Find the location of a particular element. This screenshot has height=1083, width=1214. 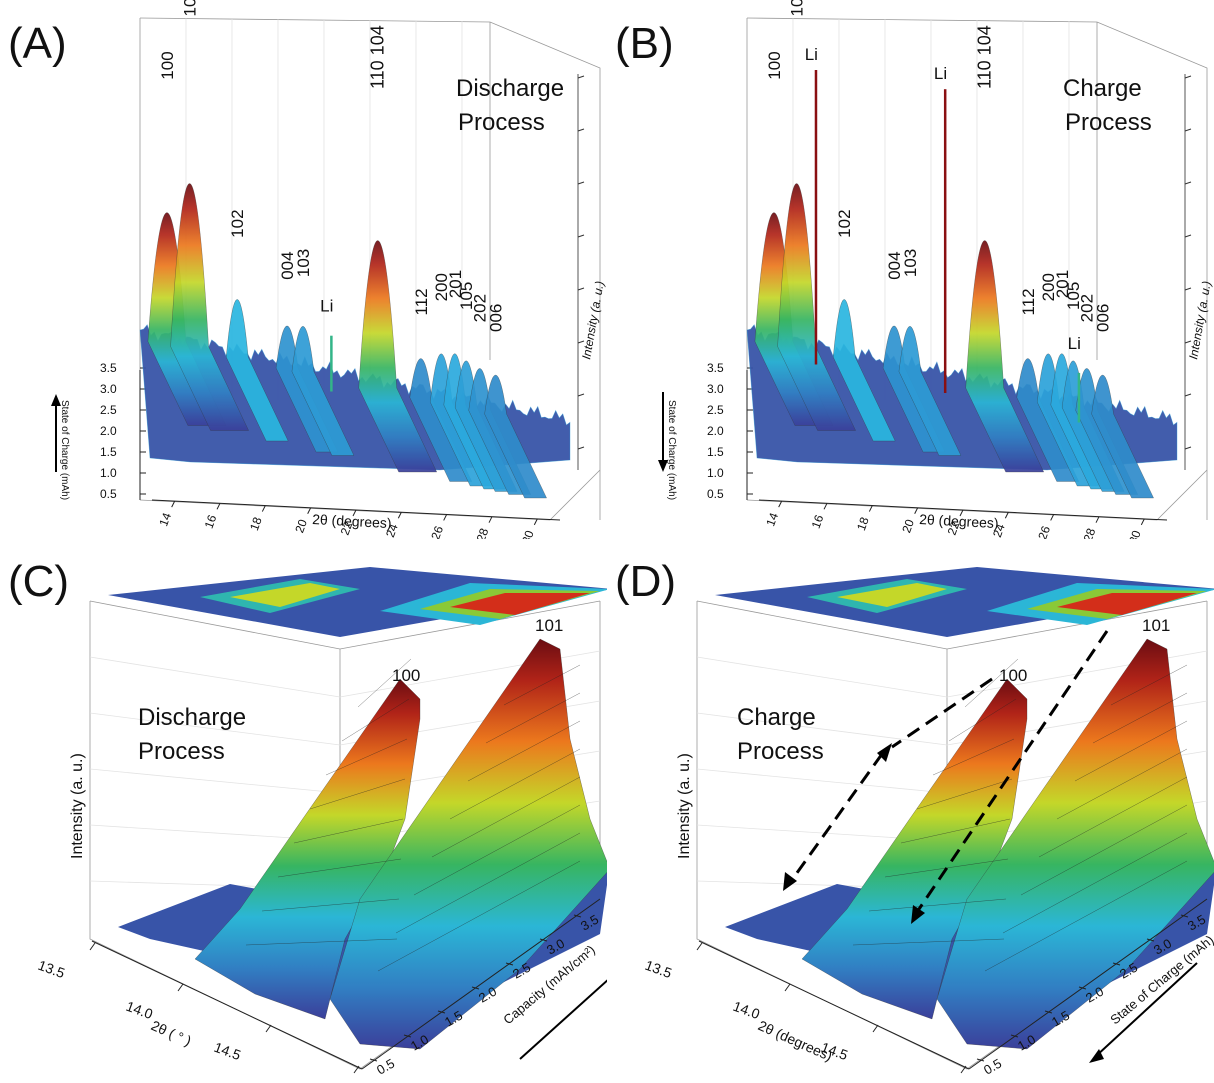

arrowhead-icon is located at coordinates (884, 752).